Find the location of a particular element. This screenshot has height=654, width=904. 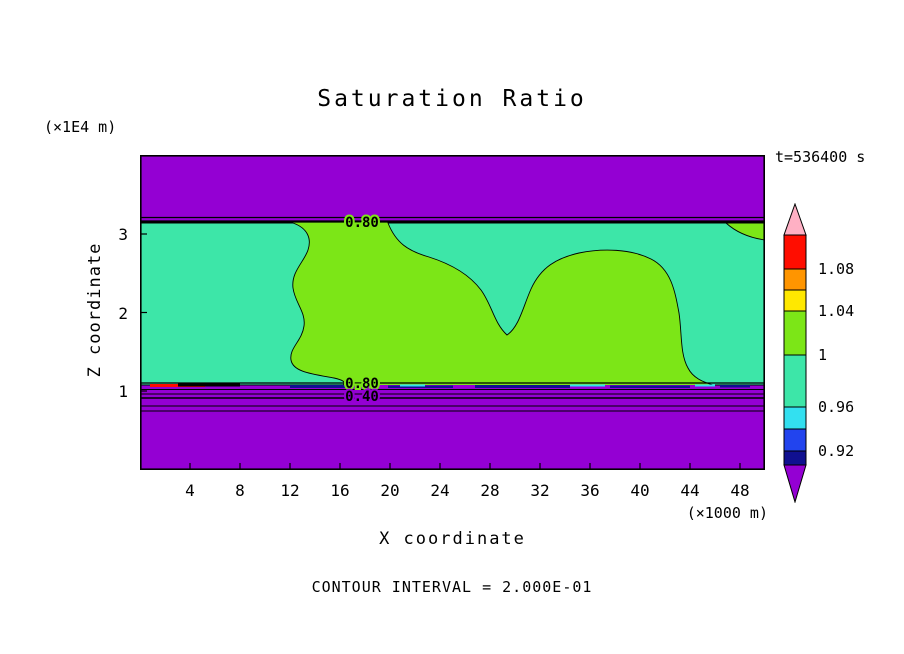

y-tick-label: 3 is located at coordinates (123, 234).